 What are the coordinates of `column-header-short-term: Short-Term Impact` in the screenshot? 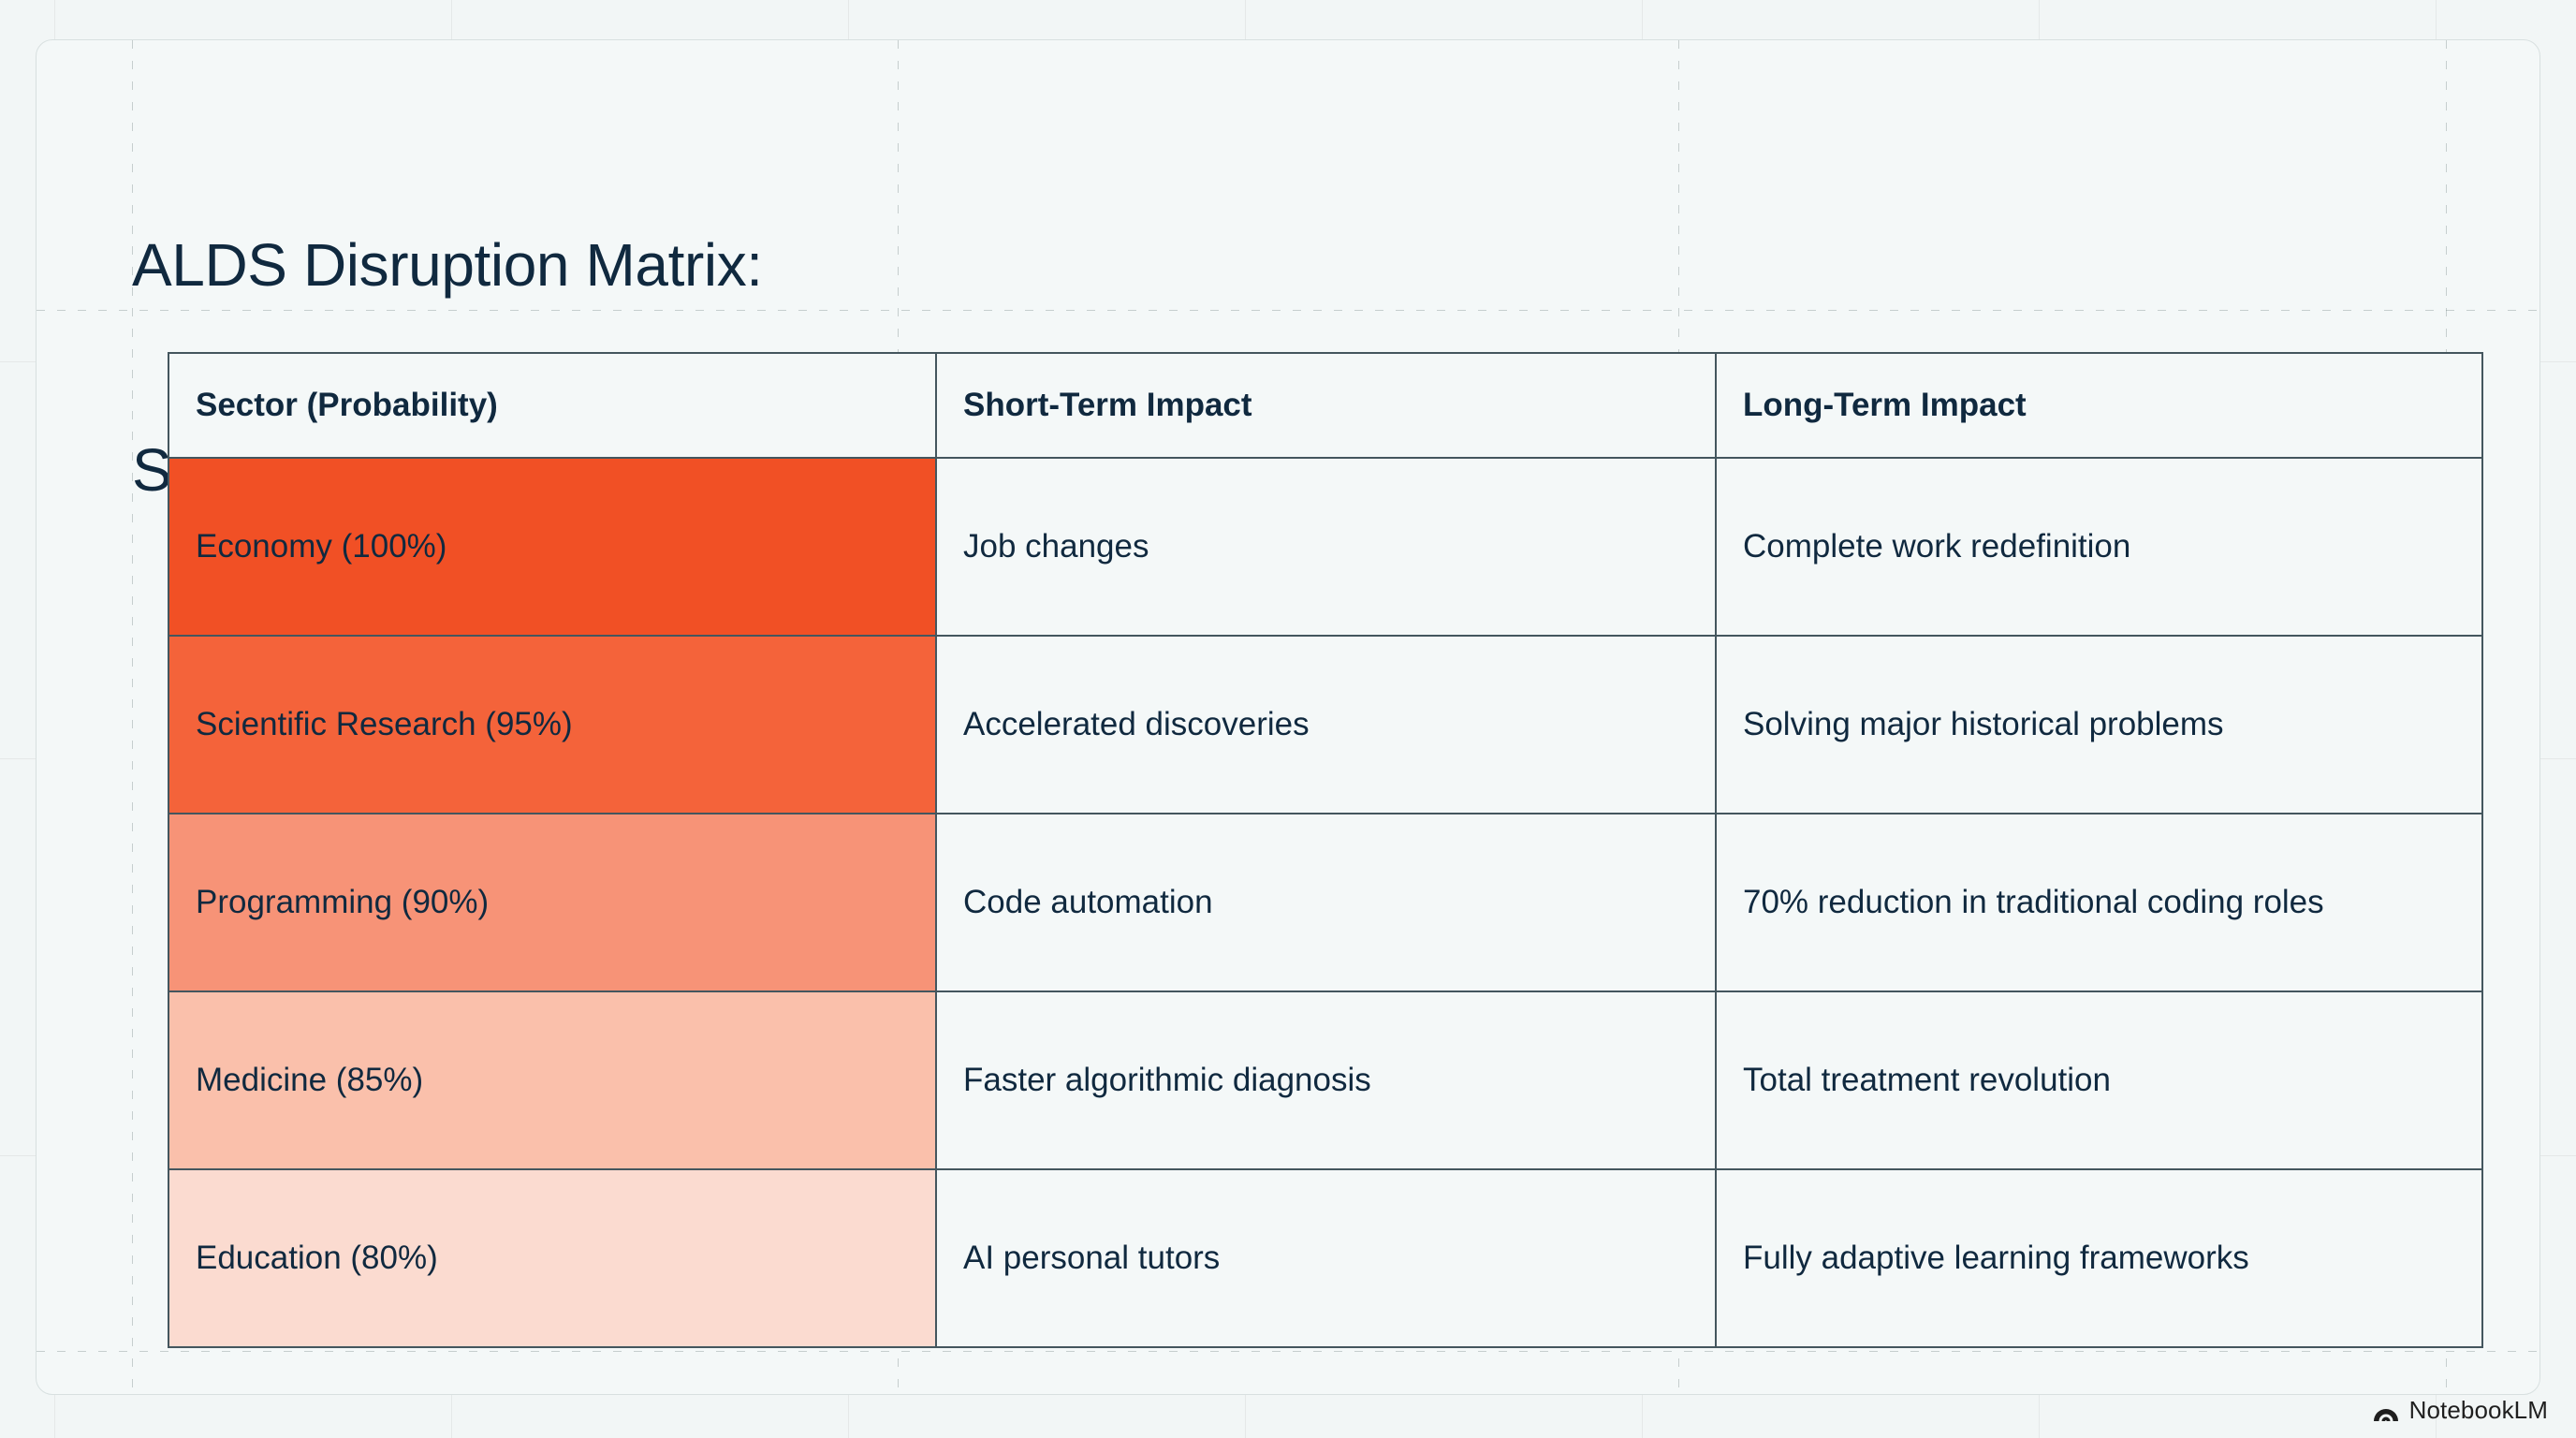 It's located at (1326, 405).